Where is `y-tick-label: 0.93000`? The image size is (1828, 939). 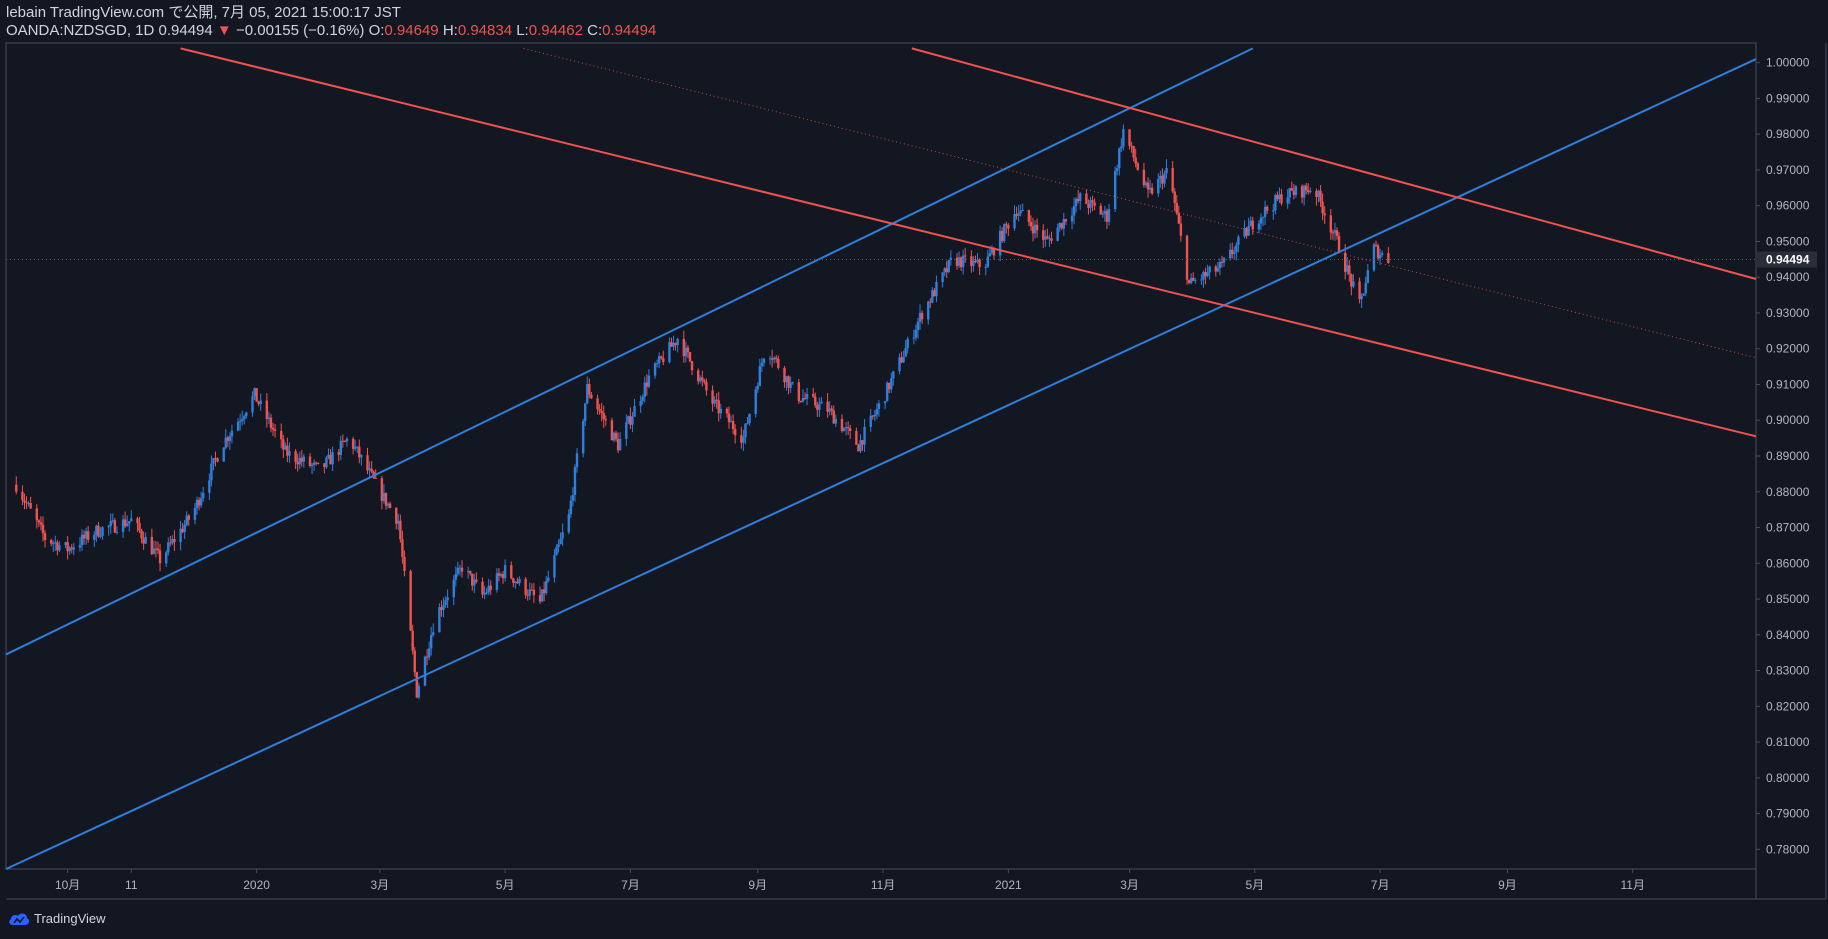 y-tick-label: 0.93000 is located at coordinates (1788, 313).